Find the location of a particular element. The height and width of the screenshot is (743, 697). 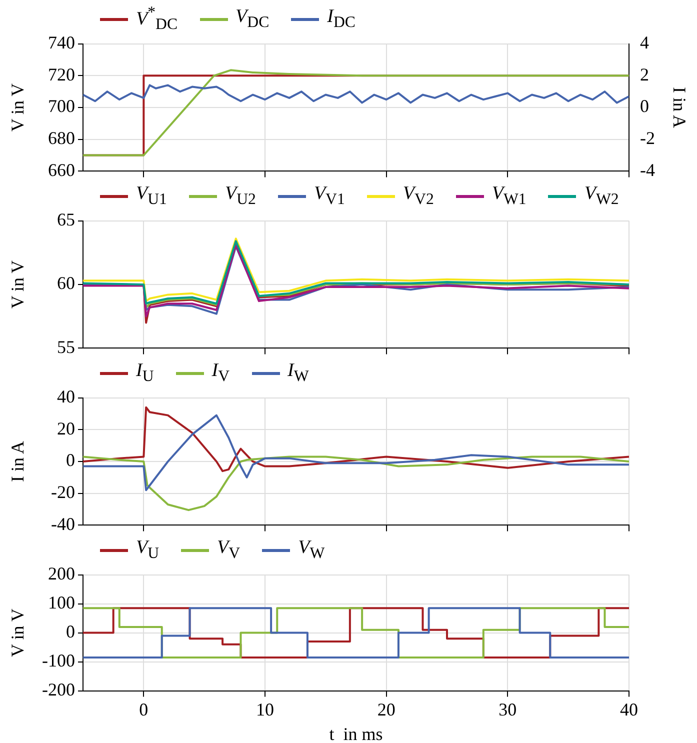

y-tick-label: 200 is located at coordinates (61, 574).